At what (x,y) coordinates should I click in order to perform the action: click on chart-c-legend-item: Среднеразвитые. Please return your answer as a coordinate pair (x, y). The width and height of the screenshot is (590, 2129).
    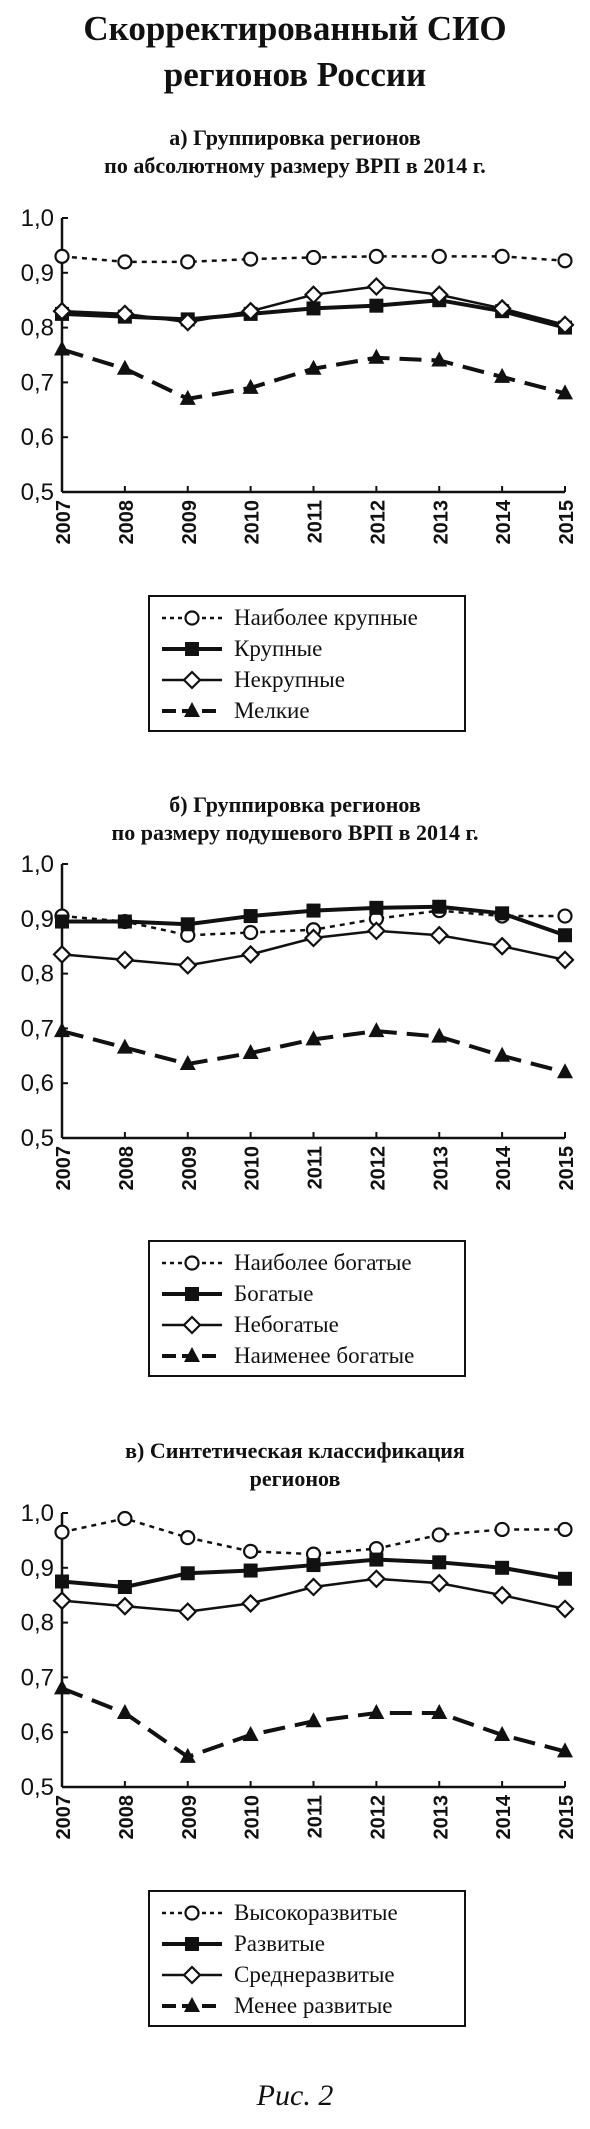
    Looking at the image, I should click on (307, 1974).